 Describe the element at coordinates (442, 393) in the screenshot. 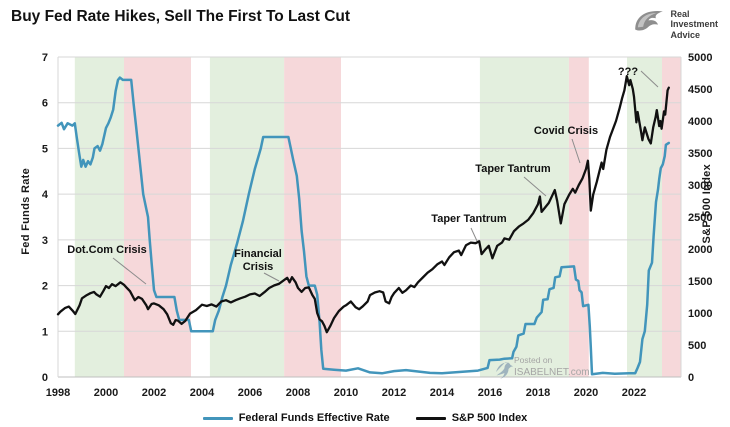

I see `x-tick-label: 2014` at that location.